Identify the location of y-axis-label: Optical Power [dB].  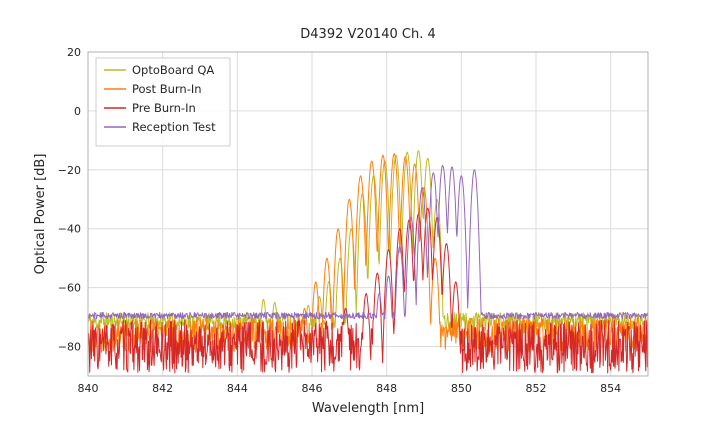
(40, 214).